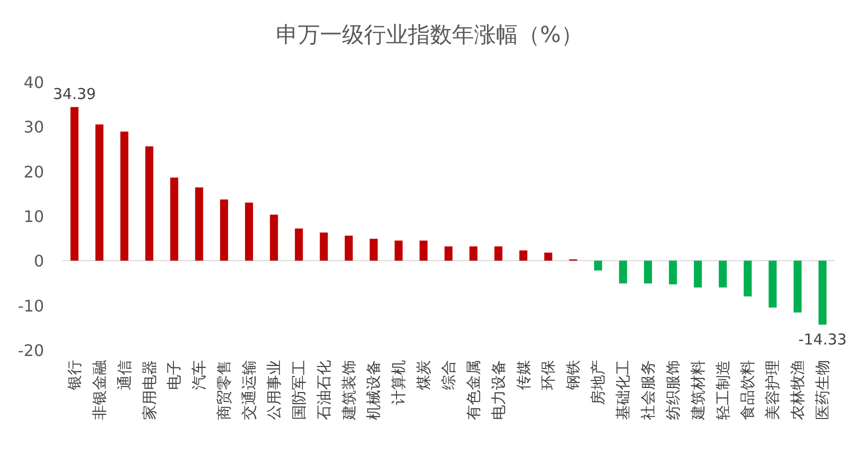  What do you see at coordinates (39, 261) in the screenshot?
I see `y-tick-label: 0` at bounding box center [39, 261].